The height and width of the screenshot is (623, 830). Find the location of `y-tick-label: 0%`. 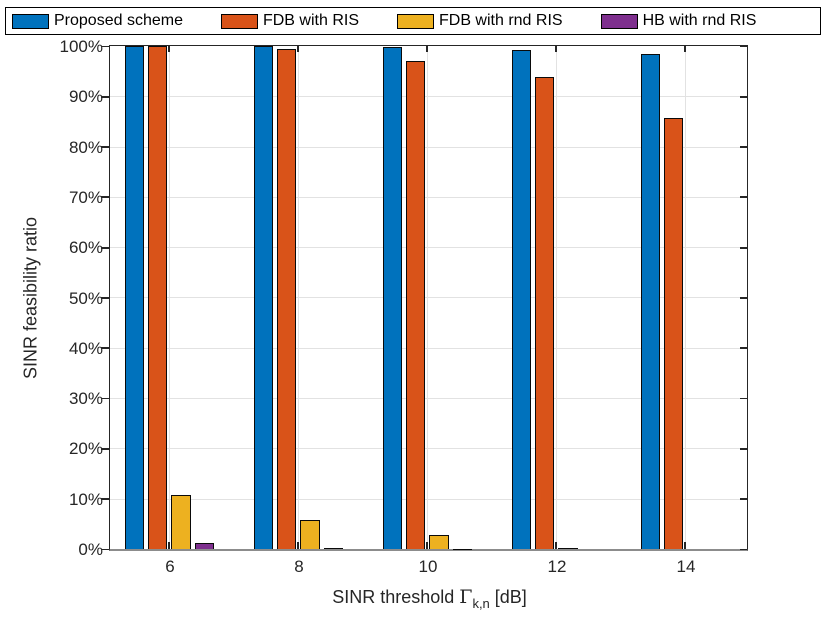

y-tick-label: 0% is located at coordinates (90, 549).